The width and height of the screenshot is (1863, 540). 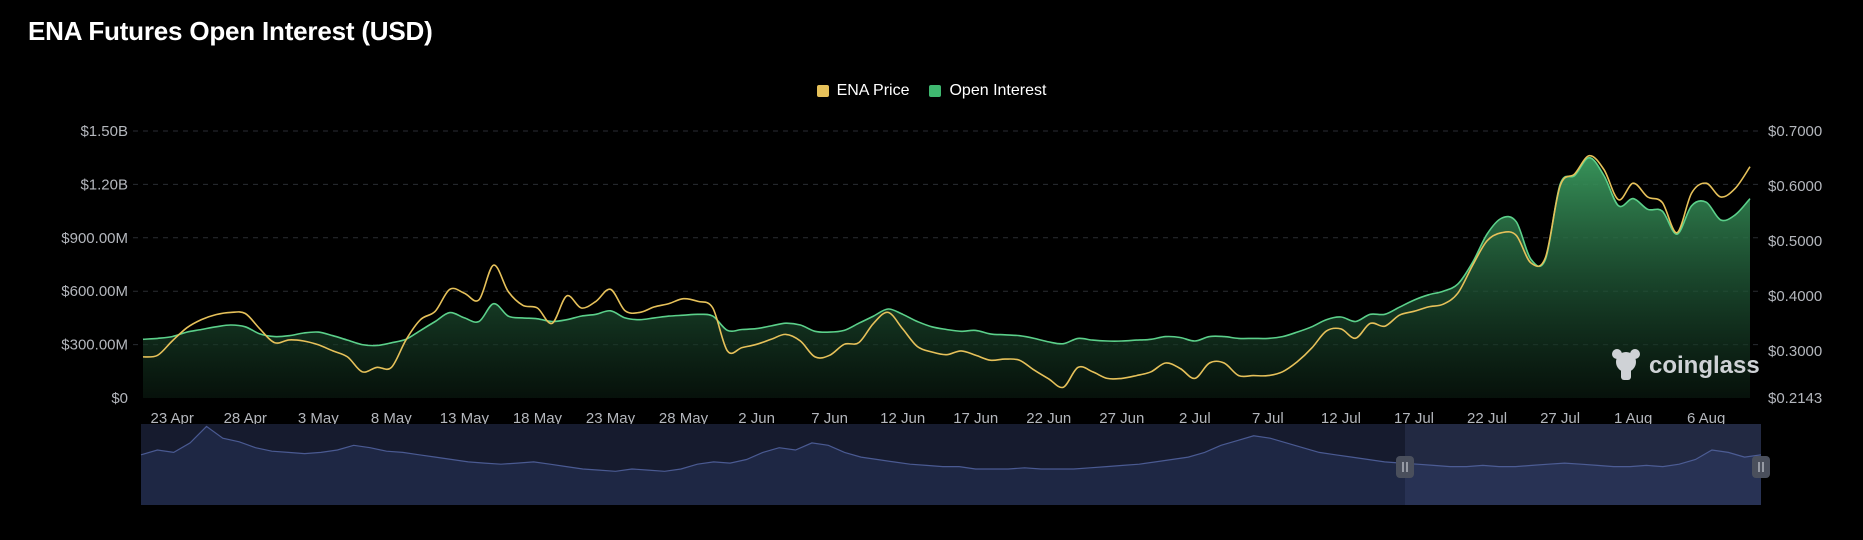 I want to click on x-tick-label: 27 Jul, so click(x=1560, y=418).